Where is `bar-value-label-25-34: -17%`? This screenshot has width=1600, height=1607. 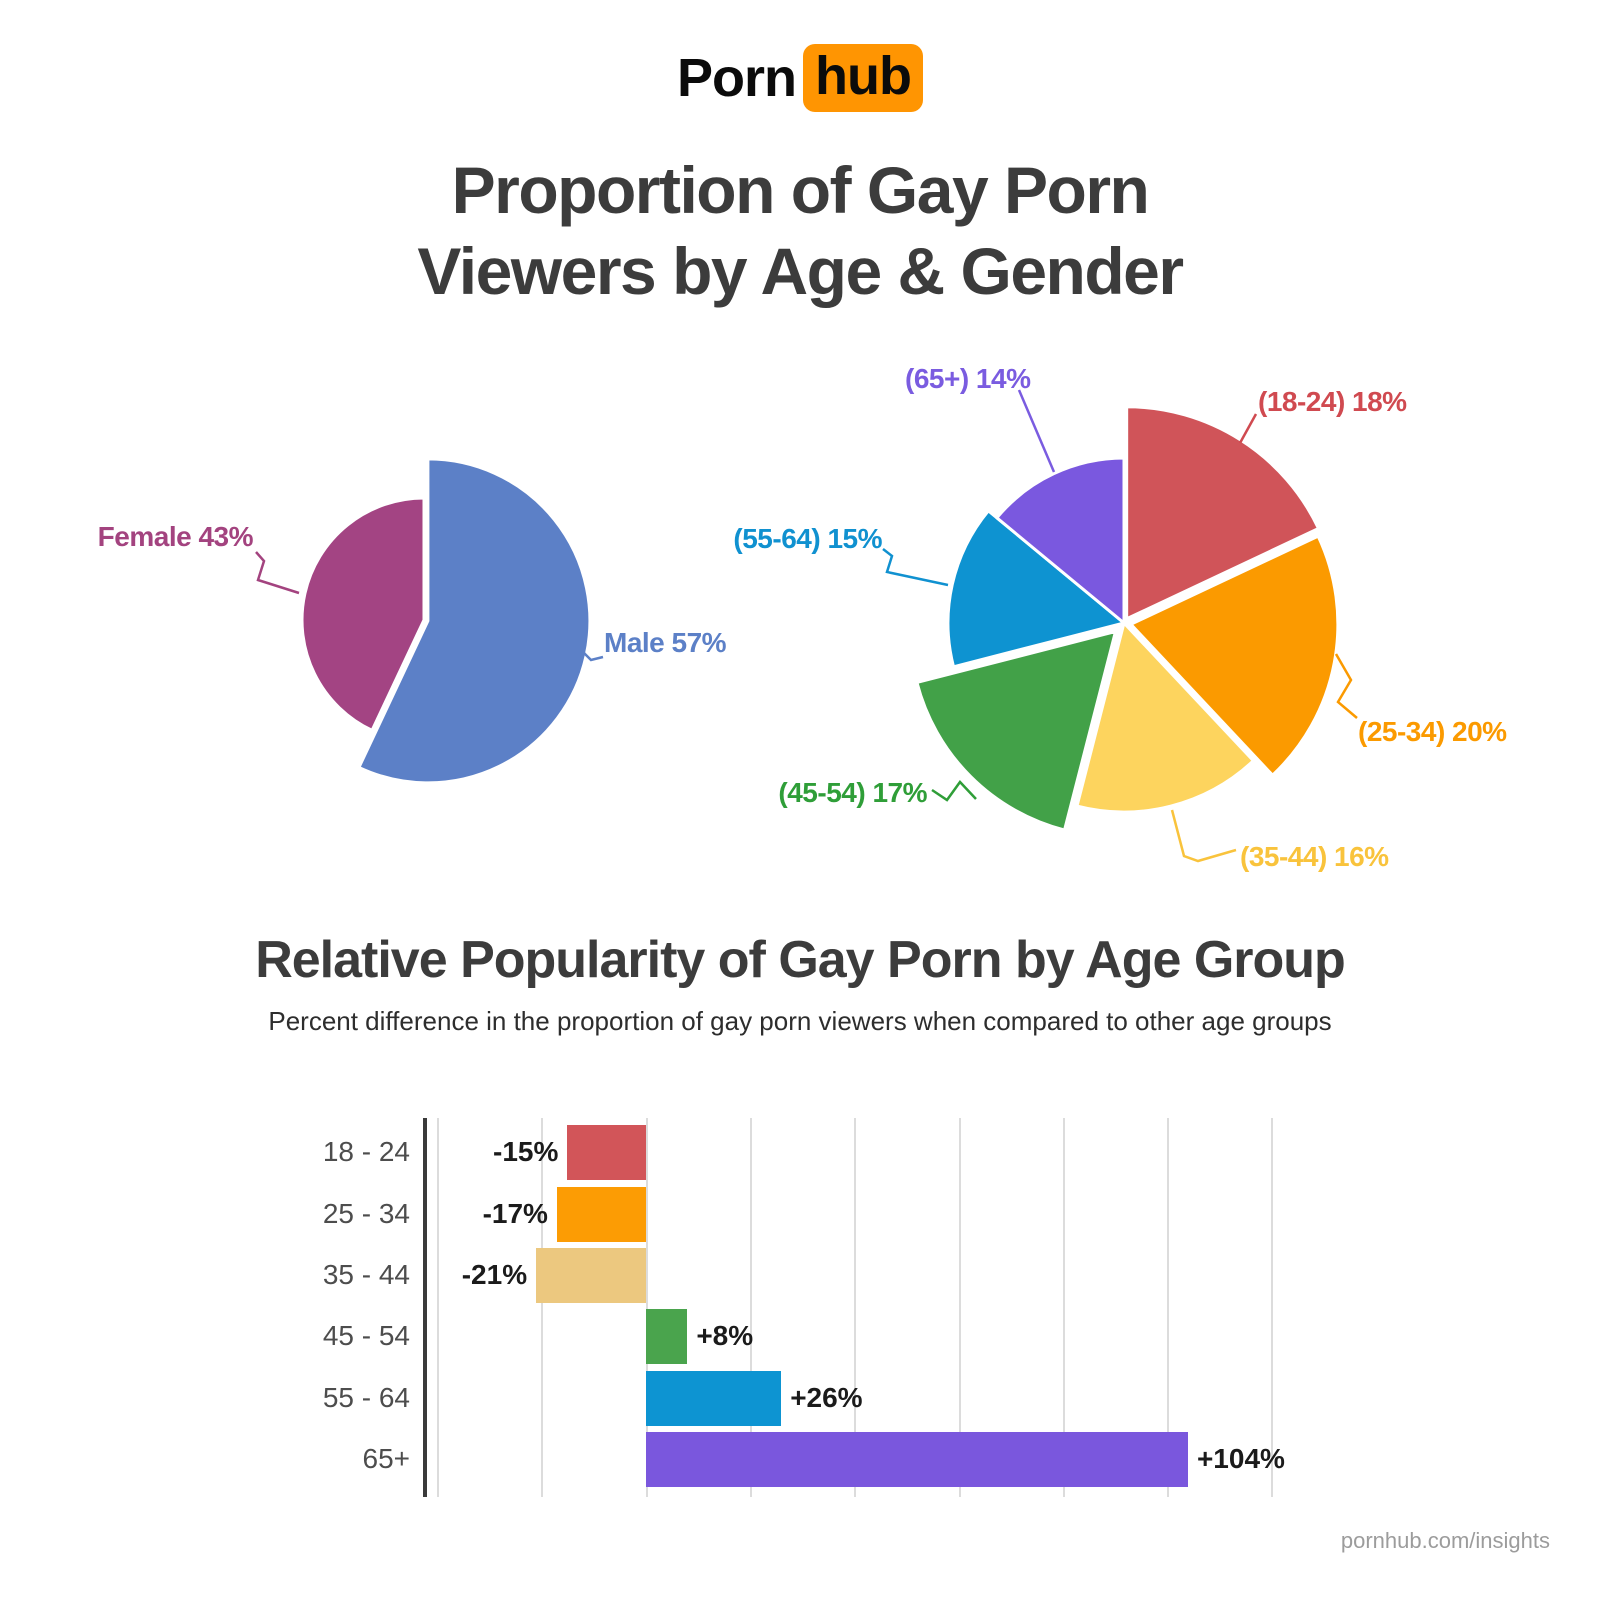
bar-value-label-25-34: -17% is located at coordinates (515, 1213).